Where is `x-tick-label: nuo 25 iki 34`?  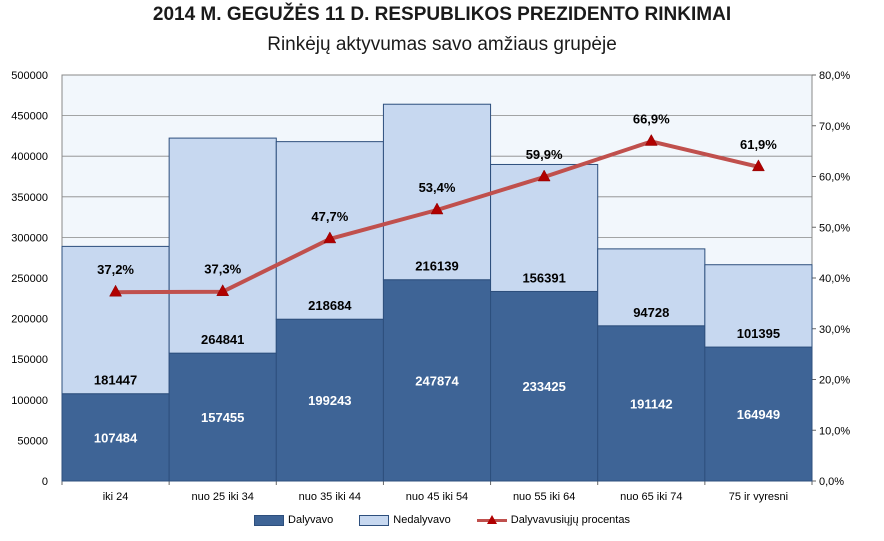
x-tick-label: nuo 25 iki 34 is located at coordinates (223, 497).